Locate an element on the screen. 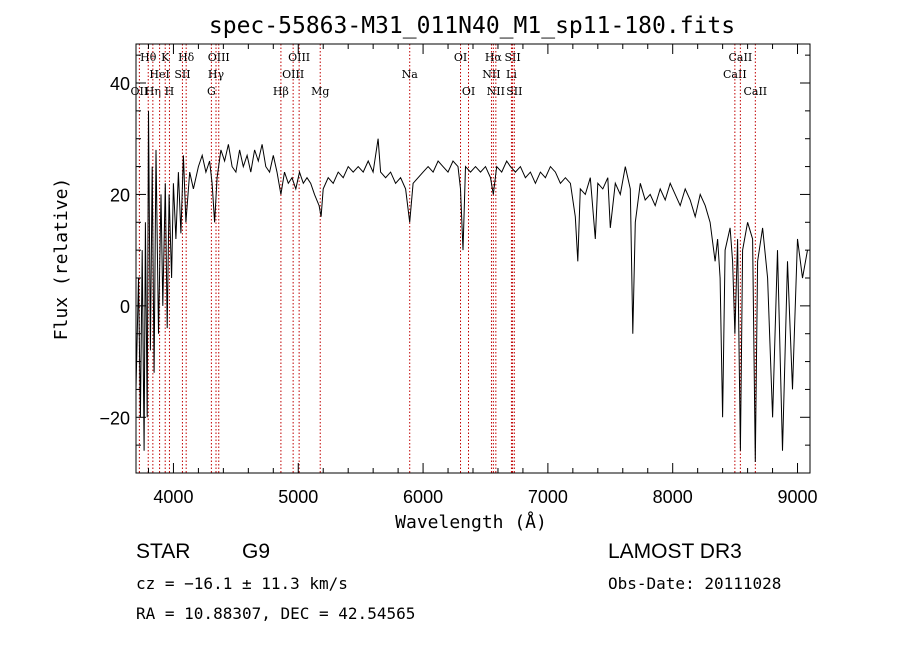  survey-name: LAMOST DR3 is located at coordinates (675, 551).